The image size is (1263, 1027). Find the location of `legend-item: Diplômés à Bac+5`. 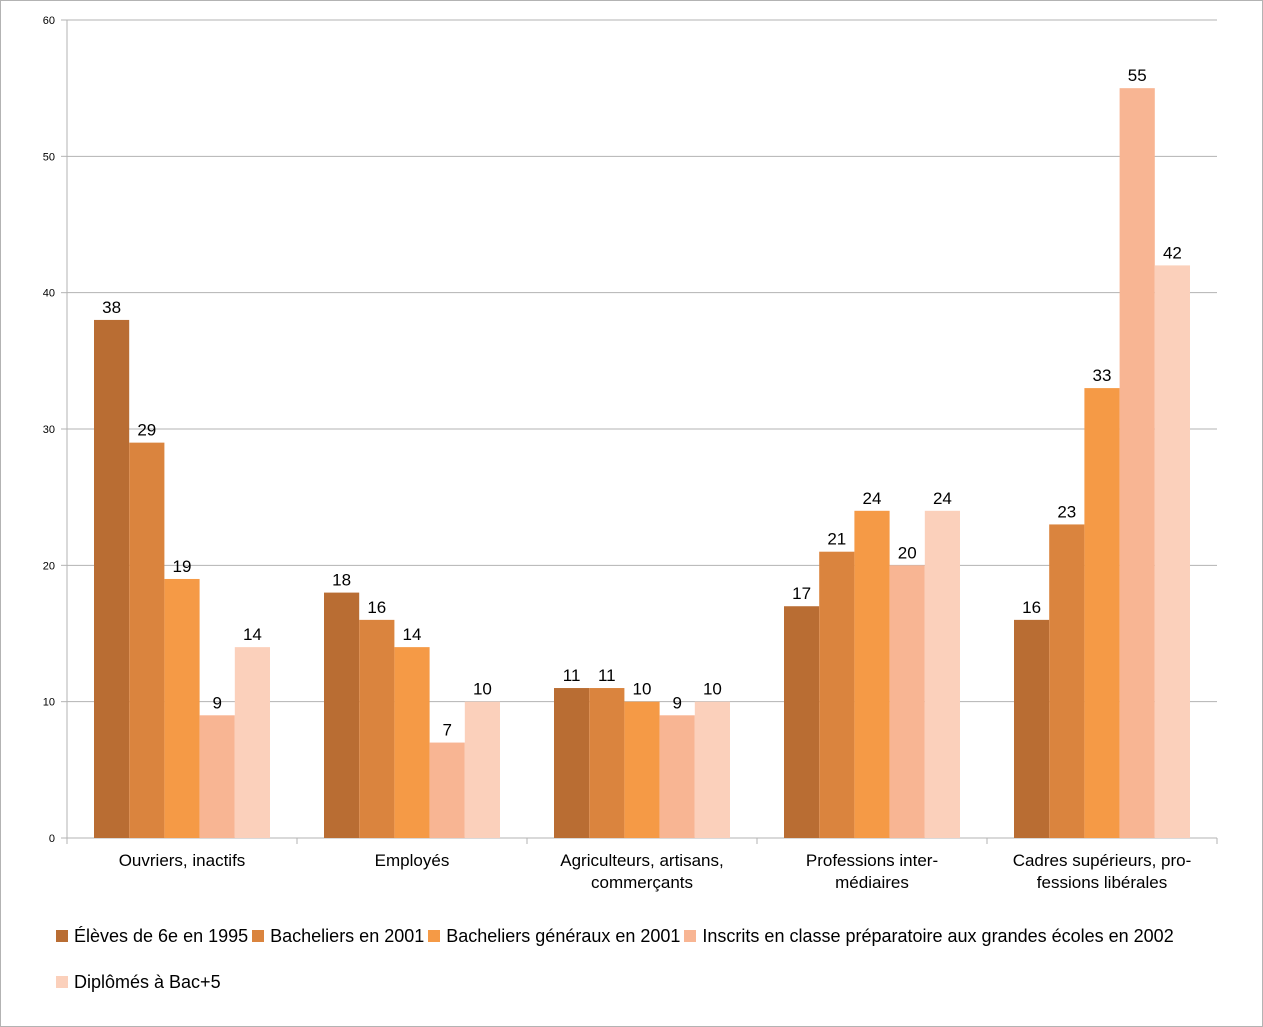

legend-item: Diplômés à Bac+5 is located at coordinates (649, 982).